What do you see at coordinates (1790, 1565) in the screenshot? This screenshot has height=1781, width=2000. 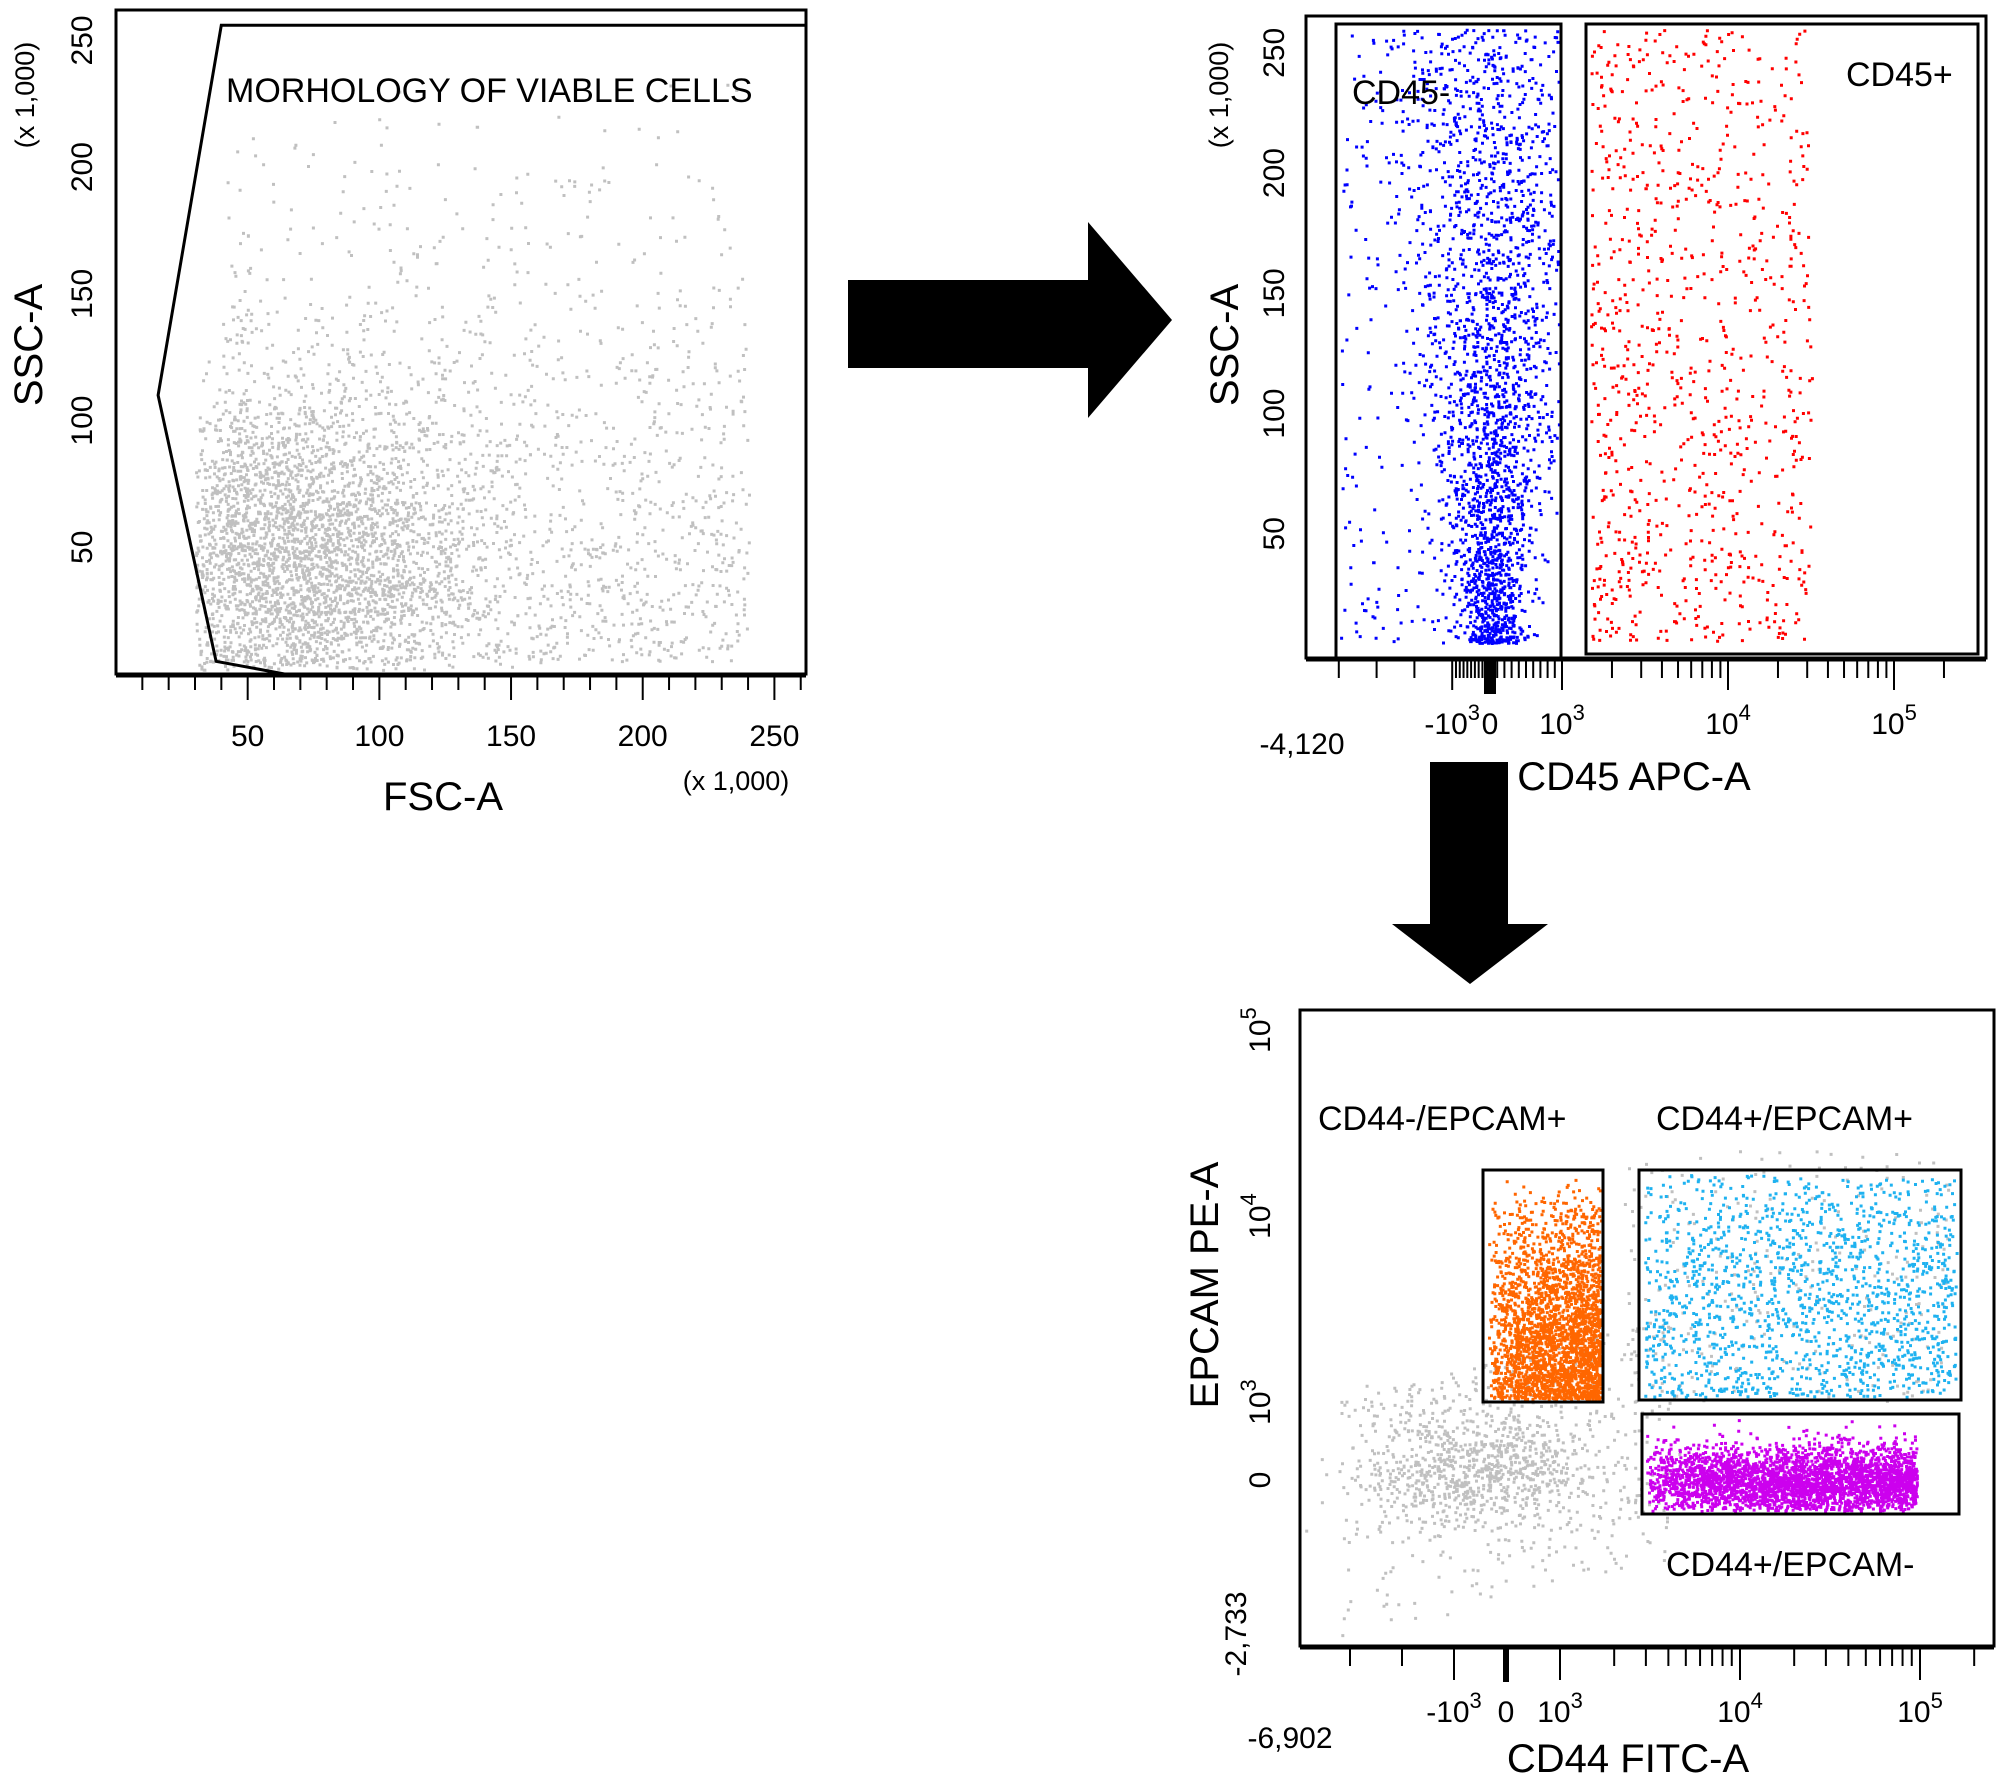 I see `gate-label-cd44-positive-epcam-negative: CD44+/EPCAM-` at bounding box center [1790, 1565].